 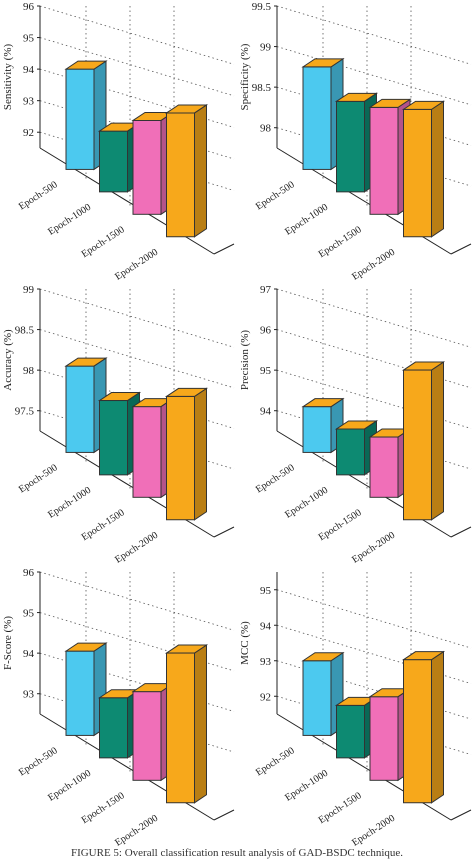 What do you see at coordinates (266, 129) in the screenshot?
I see `y-tick-label: 98` at bounding box center [266, 129].